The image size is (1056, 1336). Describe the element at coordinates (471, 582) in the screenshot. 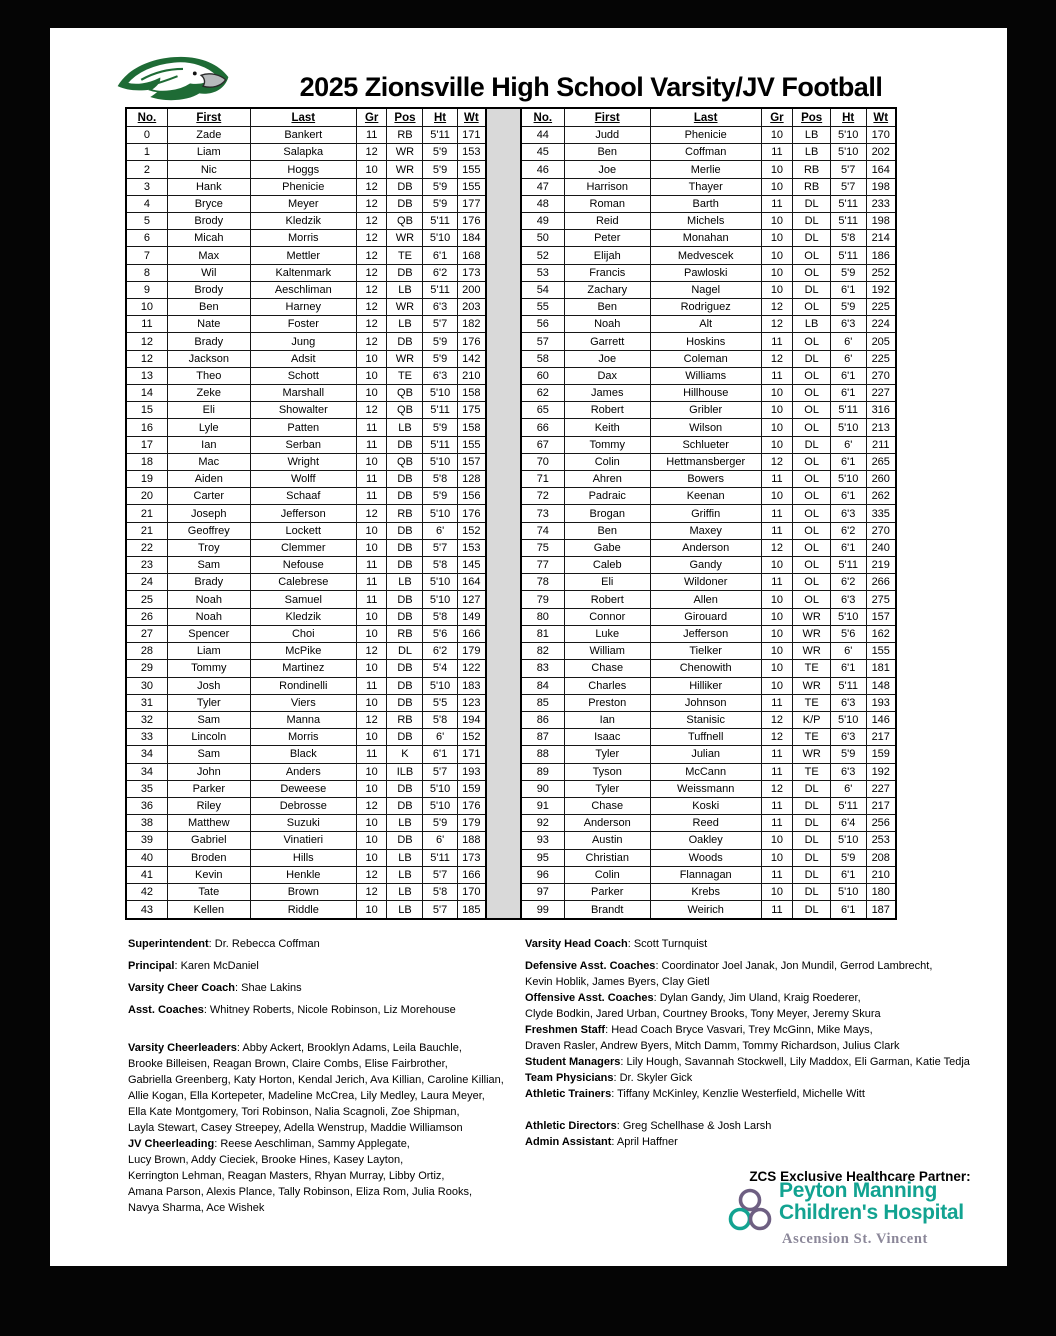

I see `roster-cell: 164` at that location.